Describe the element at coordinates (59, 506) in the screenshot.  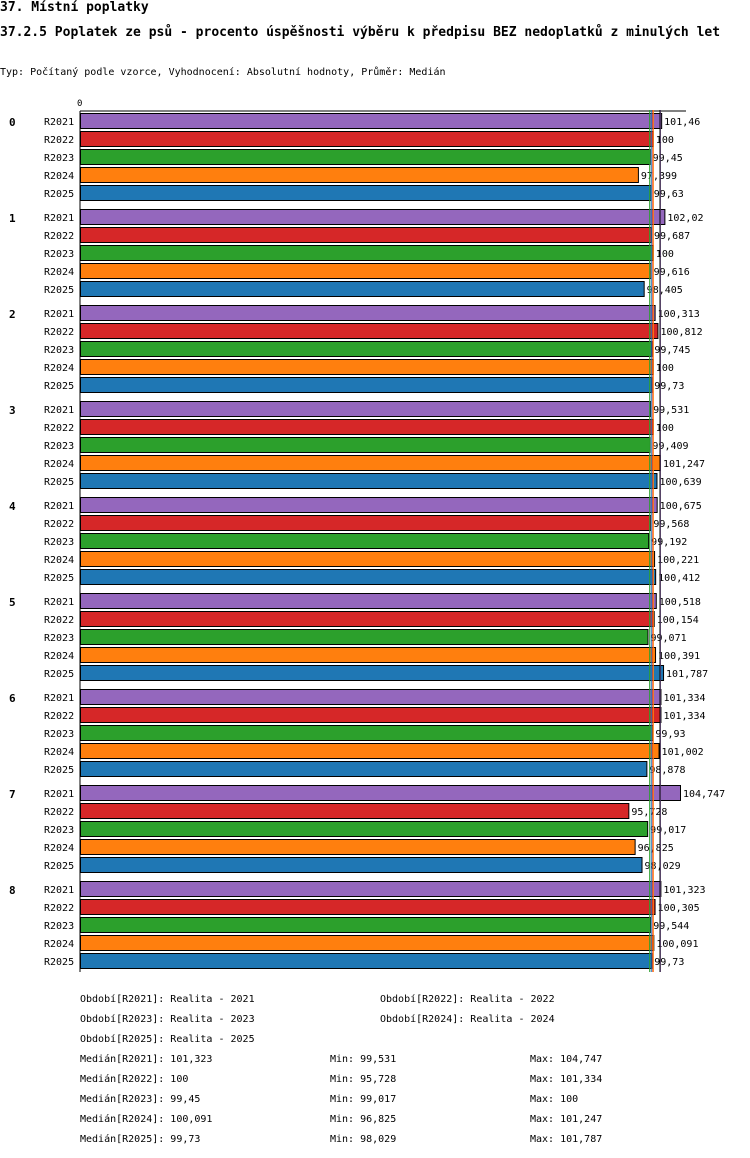
I see `series-label-4-r2021: R2021` at that location.